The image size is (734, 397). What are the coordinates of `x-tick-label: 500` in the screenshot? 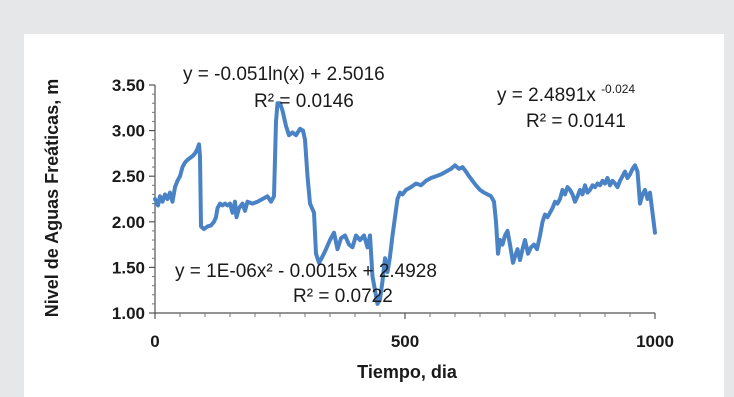 It's located at (405, 341).